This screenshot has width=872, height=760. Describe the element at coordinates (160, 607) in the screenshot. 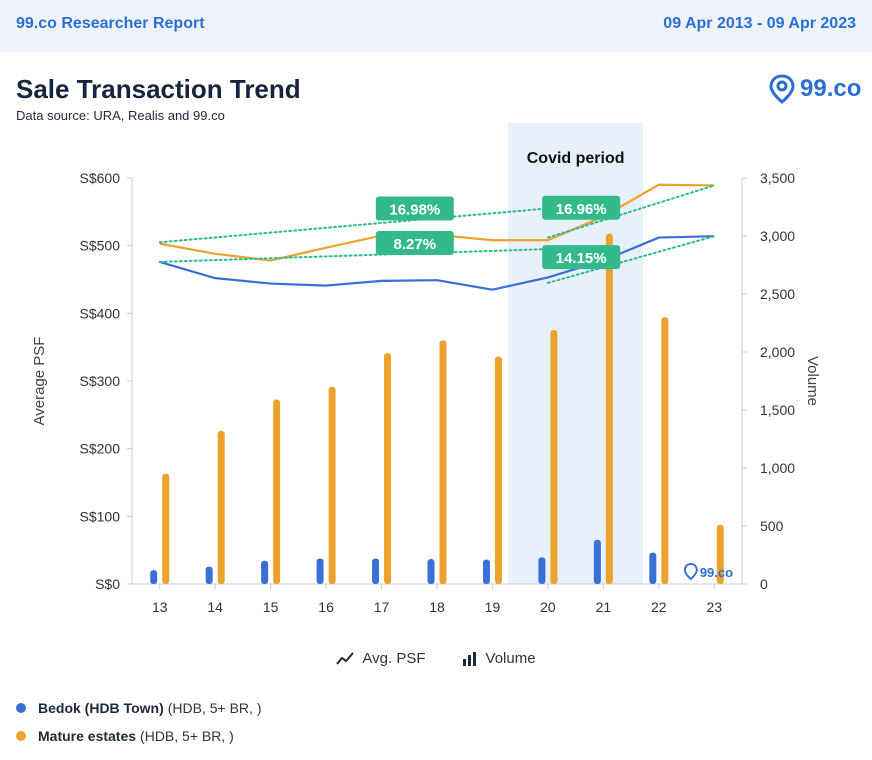

I see `x-axis-tick-label: 13` at that location.